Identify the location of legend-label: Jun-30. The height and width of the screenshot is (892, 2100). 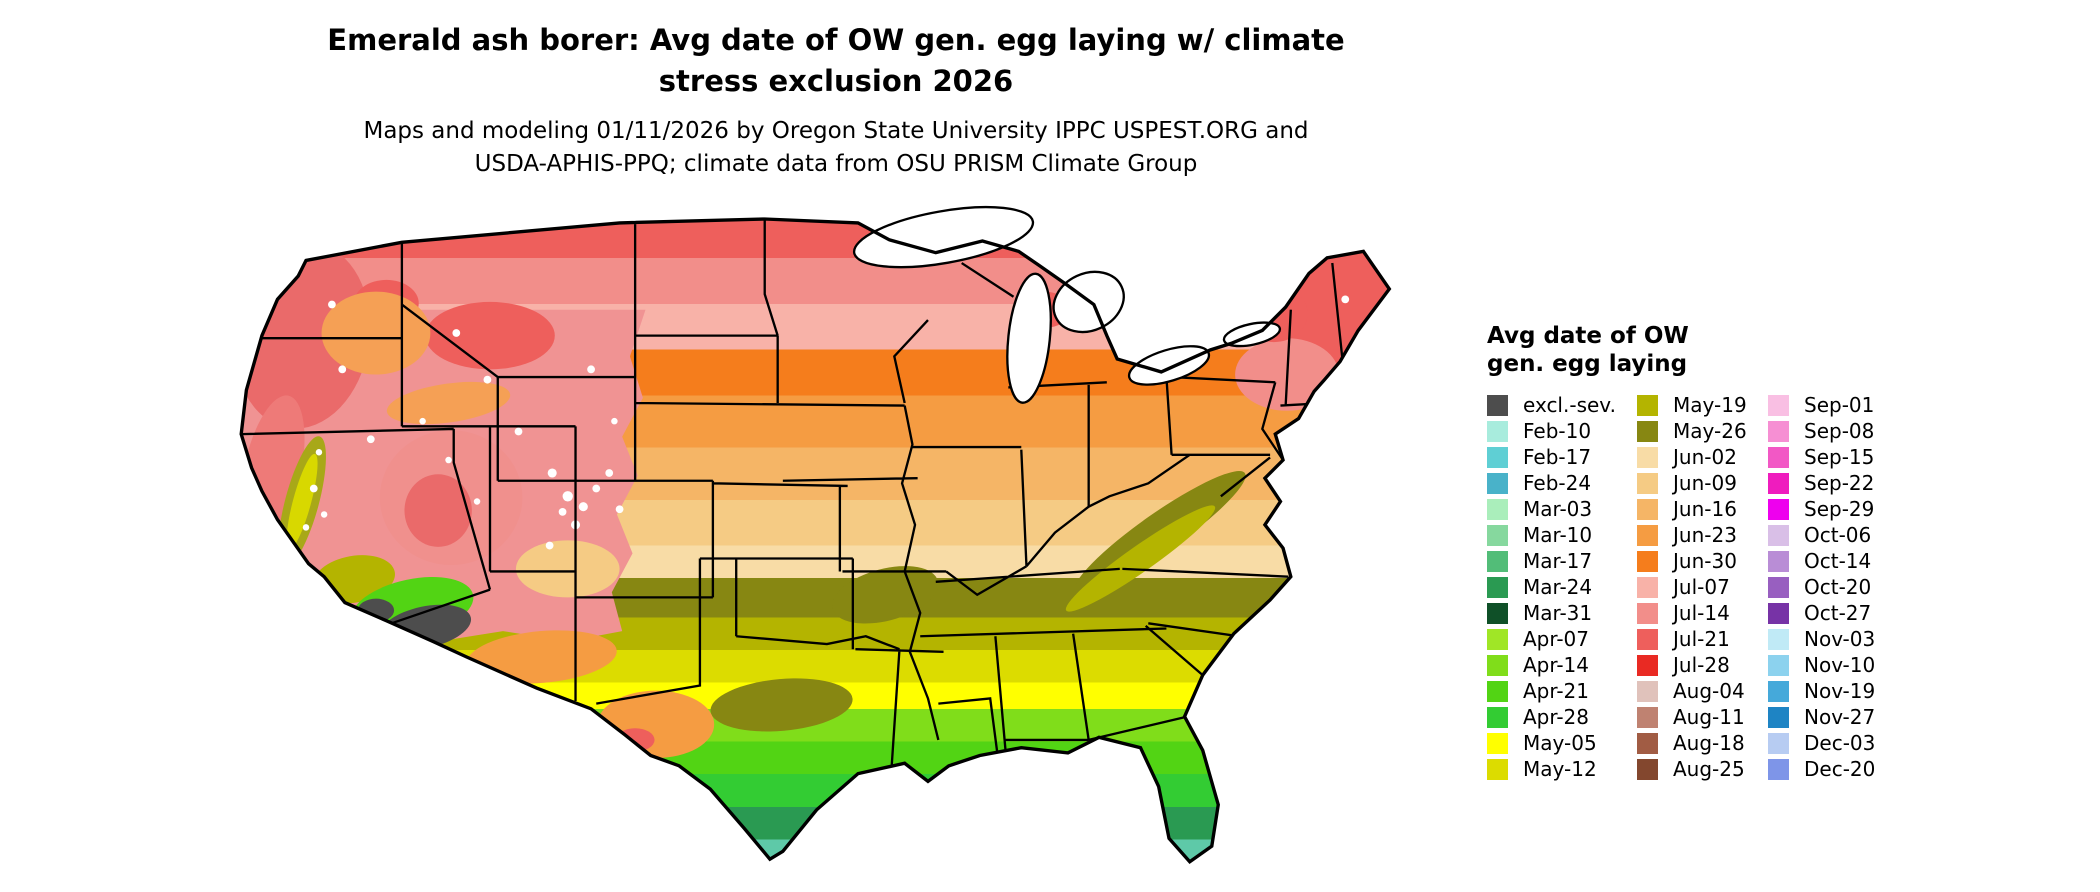
(1705, 561).